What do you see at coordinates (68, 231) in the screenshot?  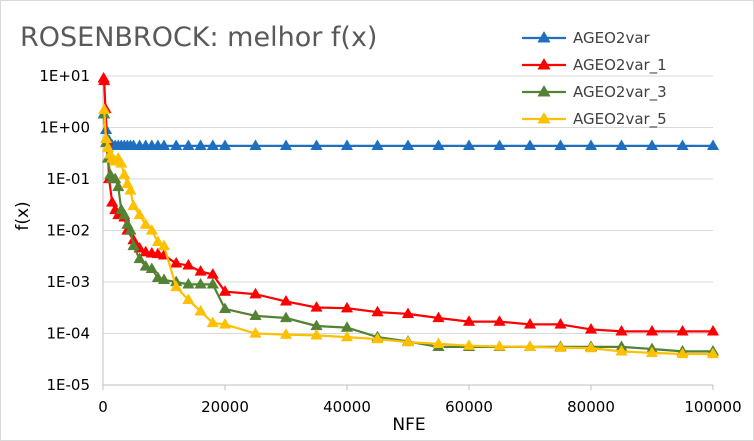 I see `y-tick-label: 1E-02` at bounding box center [68, 231].